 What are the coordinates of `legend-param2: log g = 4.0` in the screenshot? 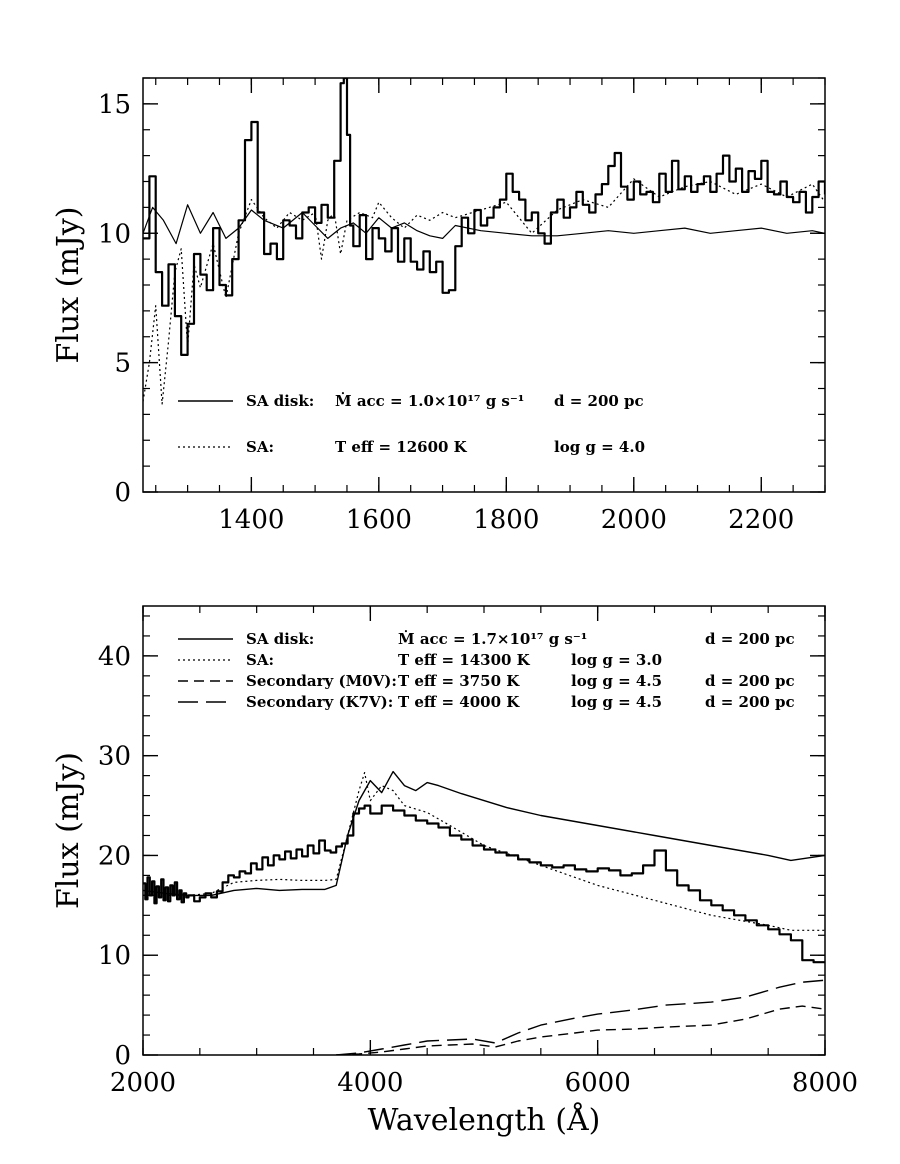 It's located at (599, 447).